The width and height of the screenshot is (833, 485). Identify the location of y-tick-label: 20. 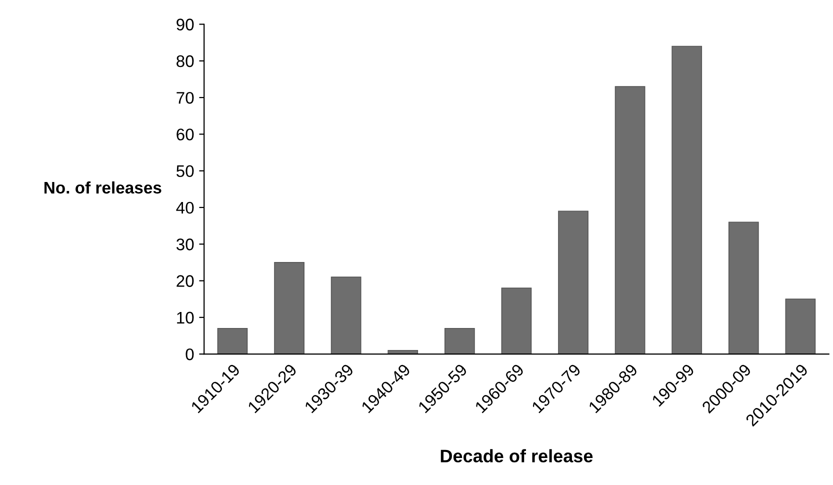
(185, 281).